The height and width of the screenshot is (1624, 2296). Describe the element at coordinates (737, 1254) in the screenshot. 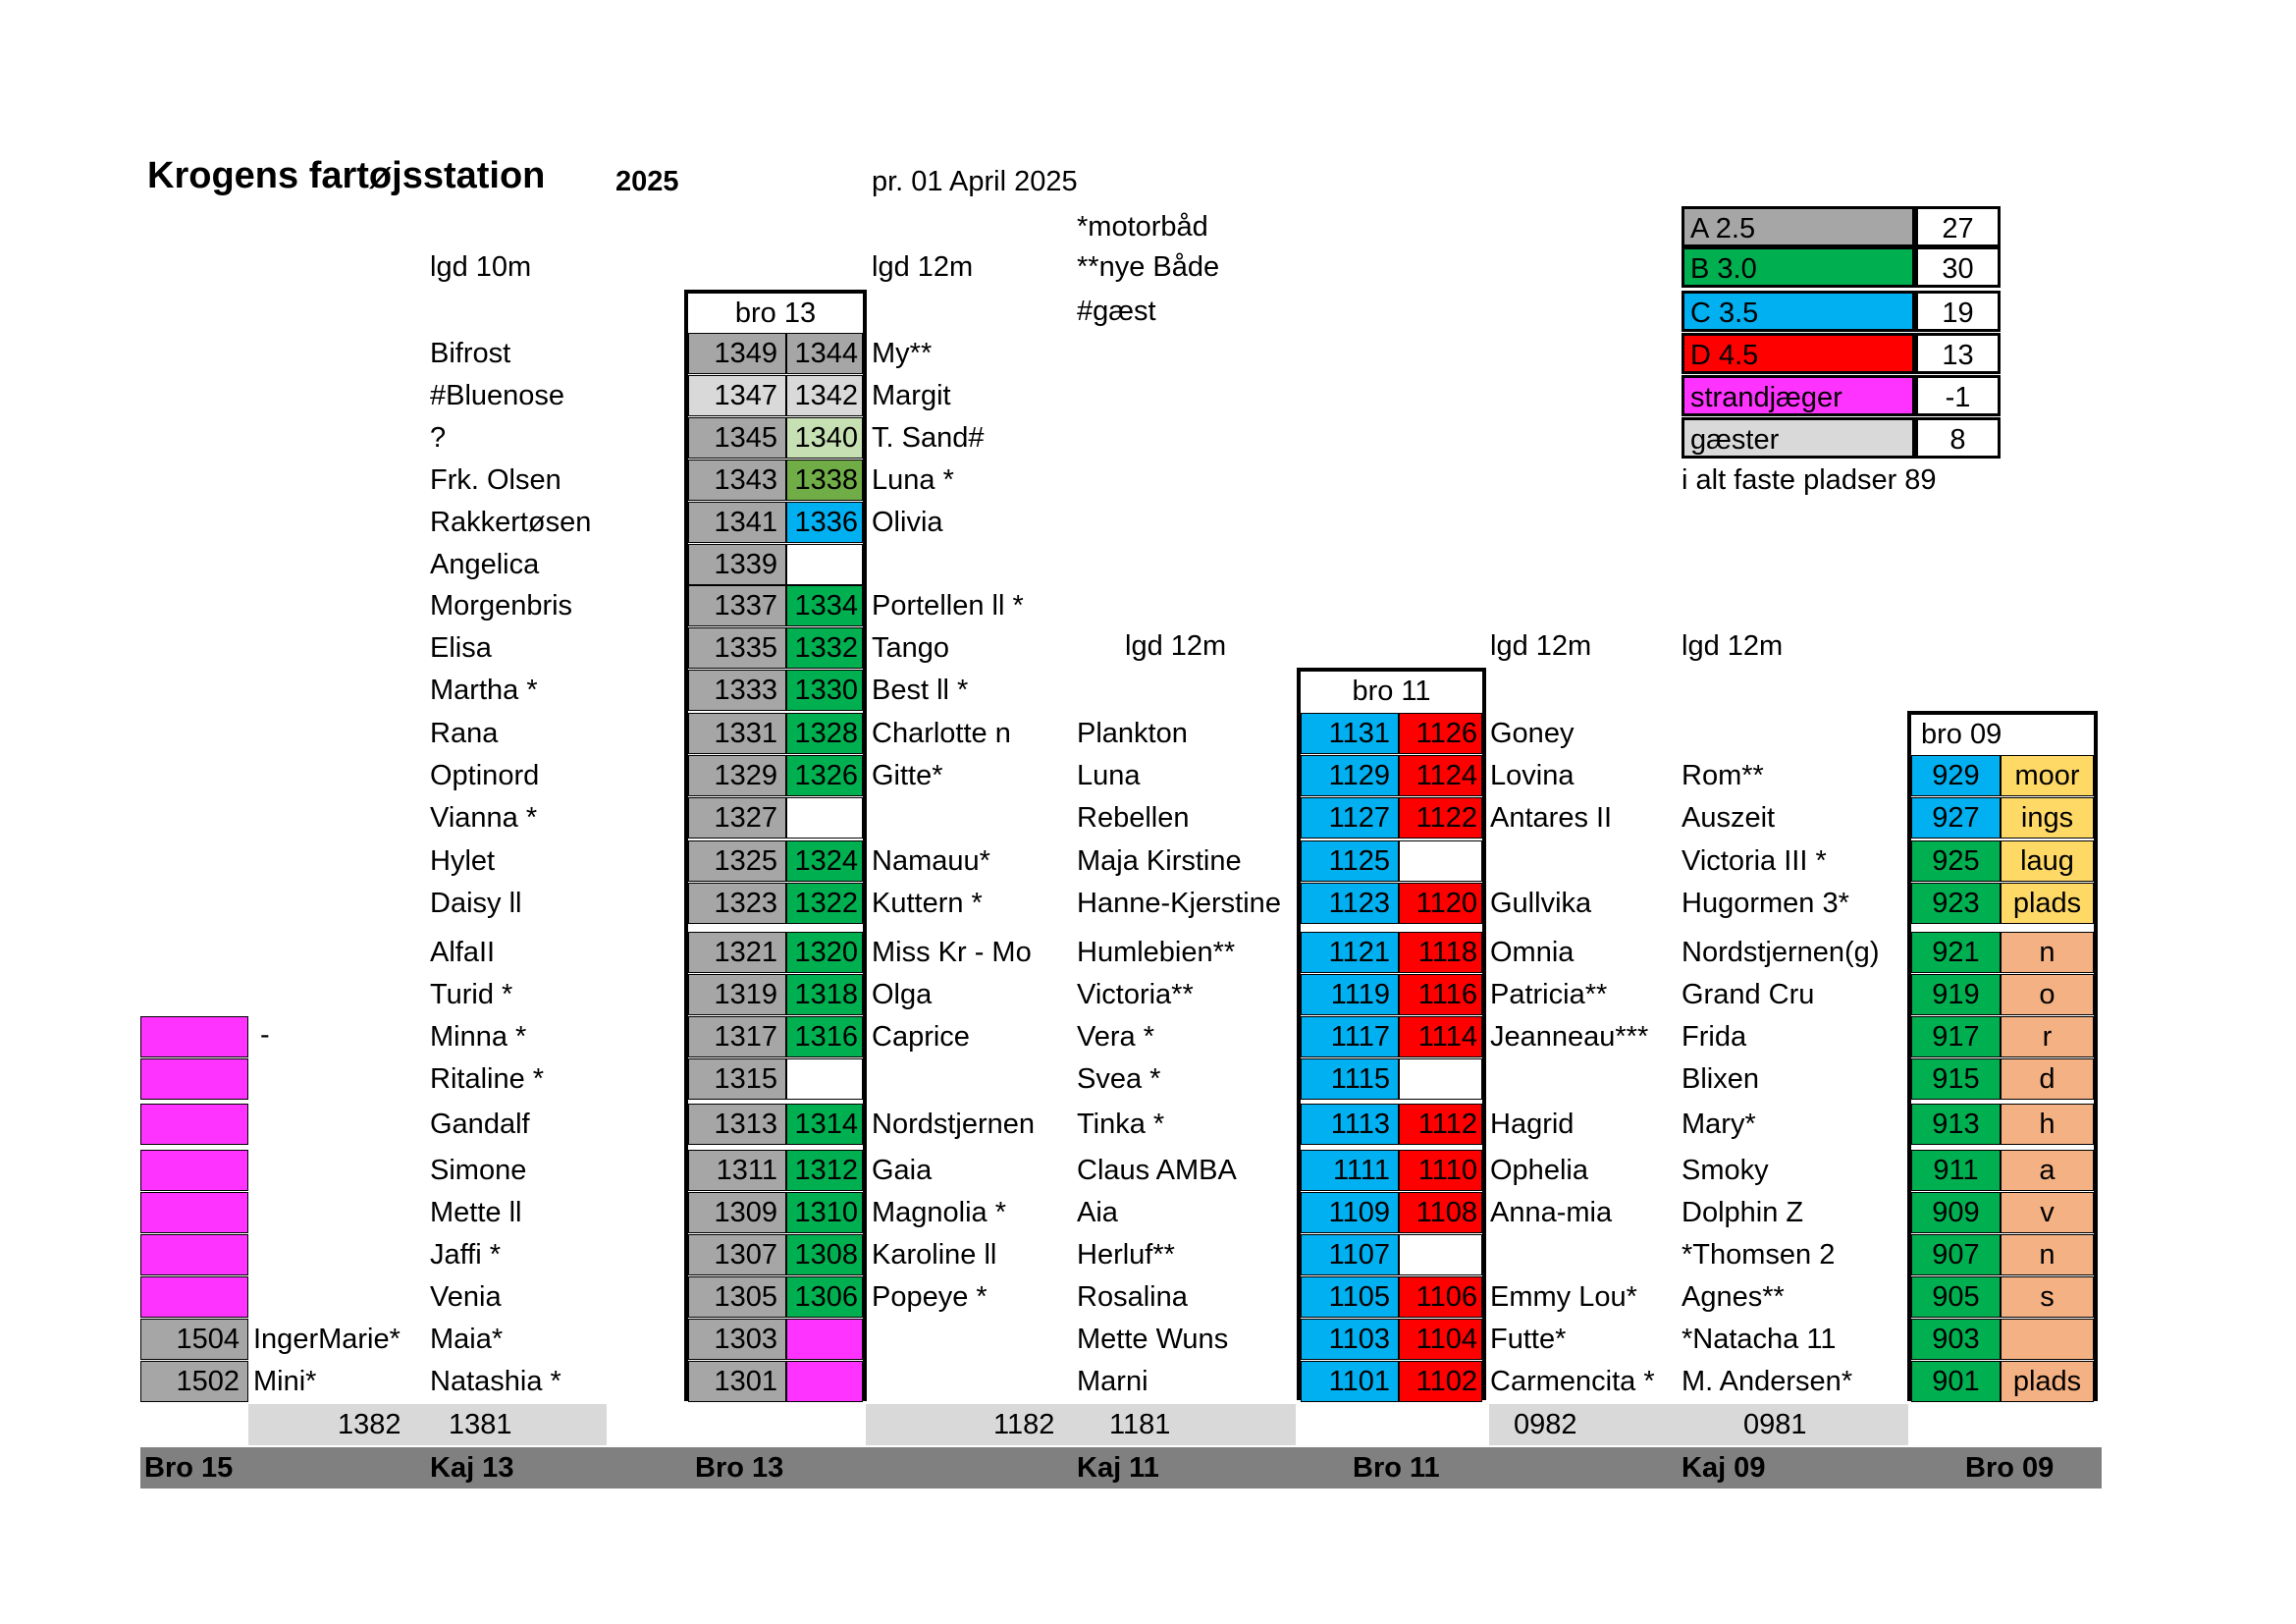

I see `bro13-berth-left: 1307` at that location.